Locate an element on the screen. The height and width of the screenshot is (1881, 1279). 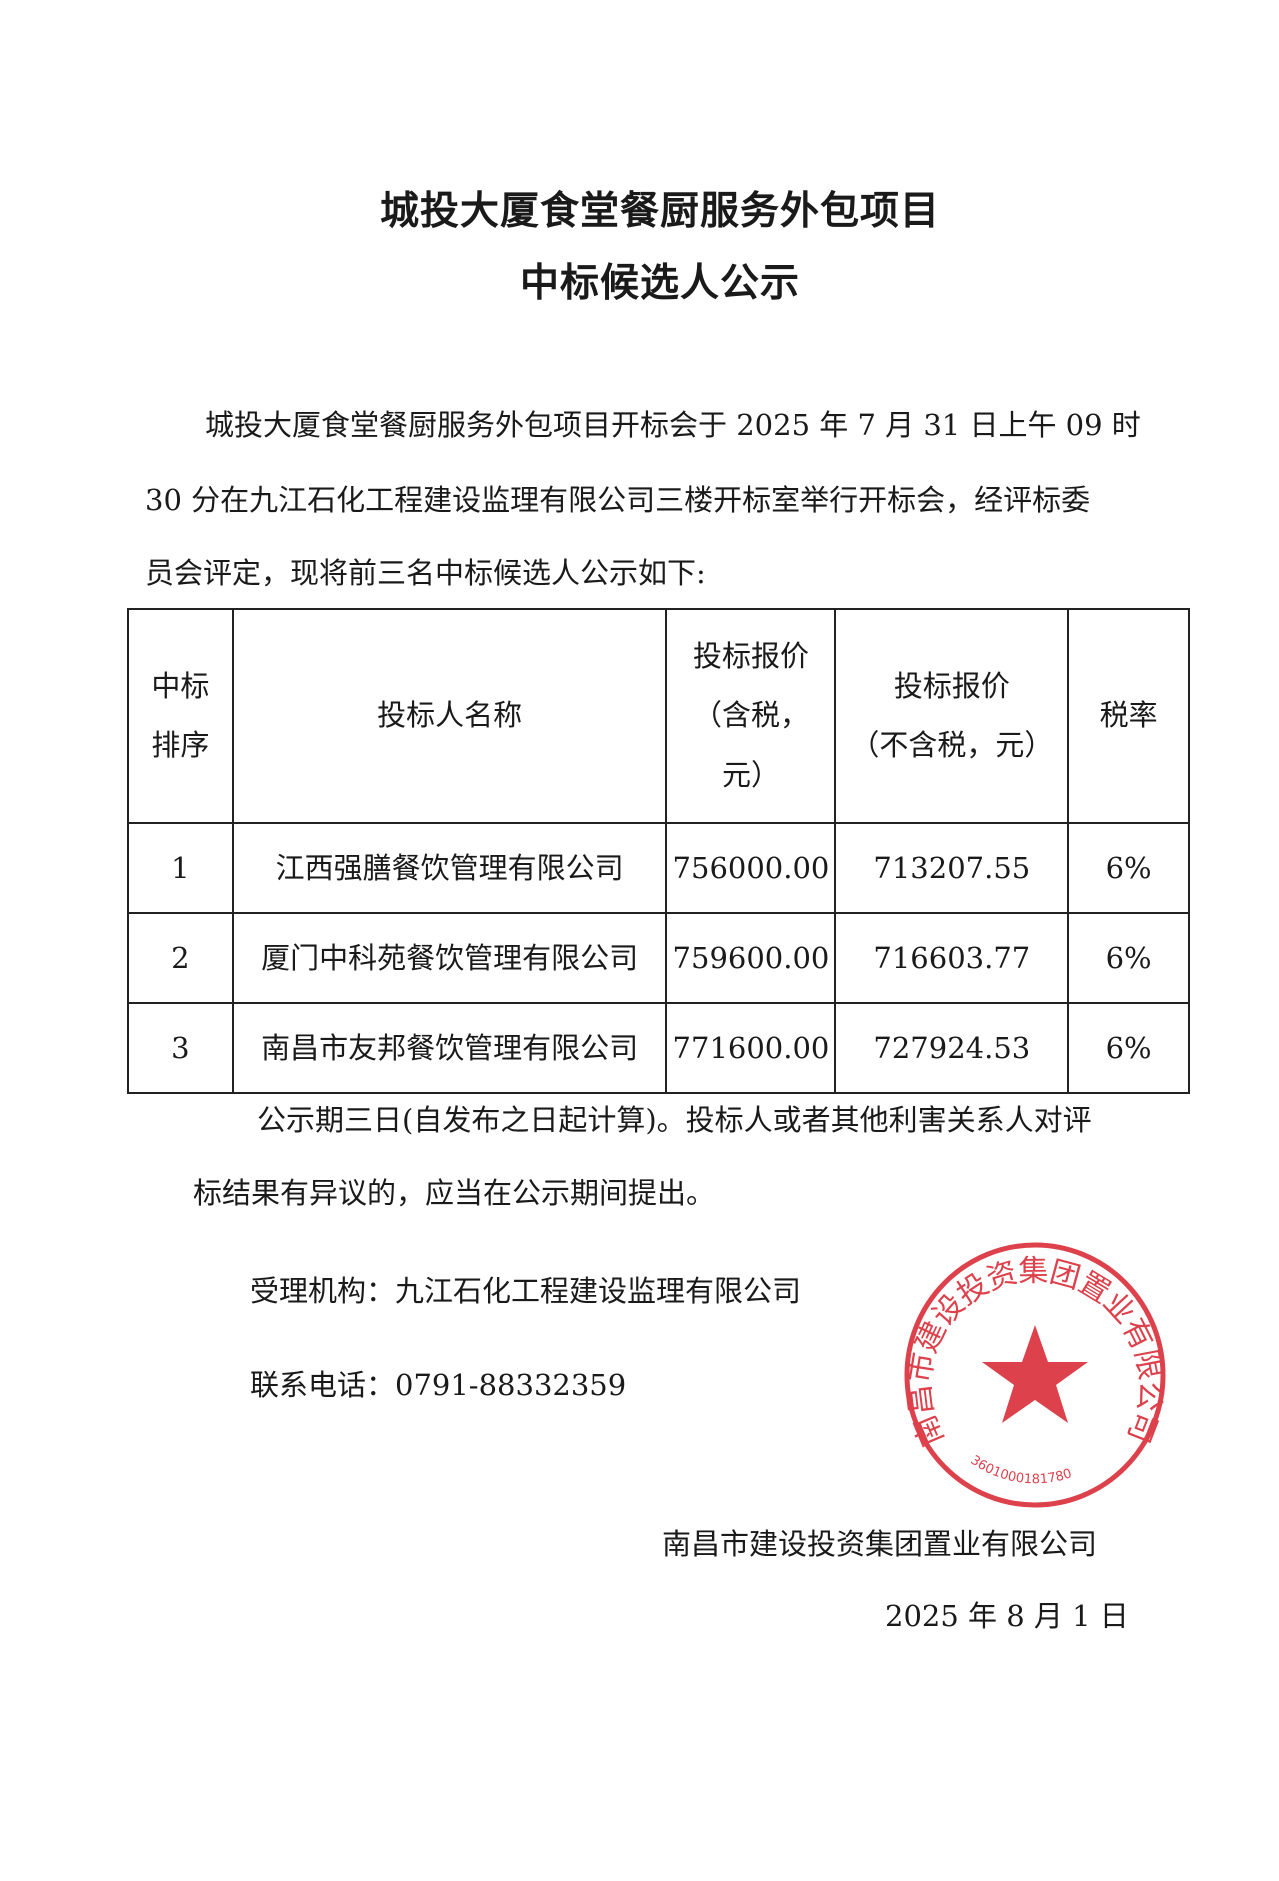
table-row: 1 江西强膳餐饮管理有限公司 756000.00 713207.55 6% is located at coordinates (658, 868).